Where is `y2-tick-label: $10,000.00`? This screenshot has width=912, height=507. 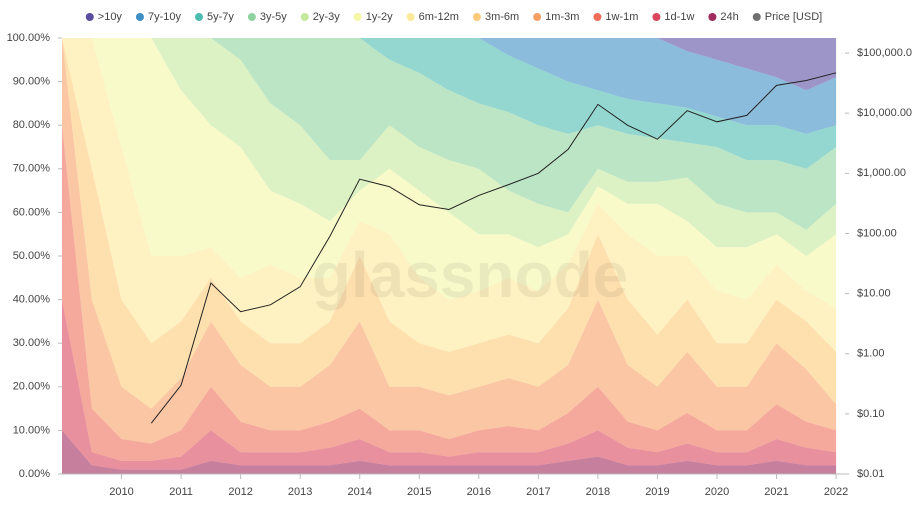
y2-tick-label: $10,000.00 is located at coordinates (884, 113).